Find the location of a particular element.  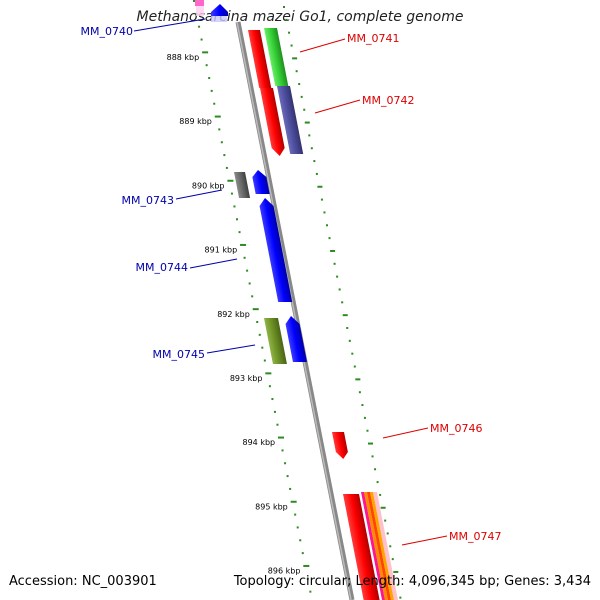

feature-mm0741-green is located at coordinates (276, 57).